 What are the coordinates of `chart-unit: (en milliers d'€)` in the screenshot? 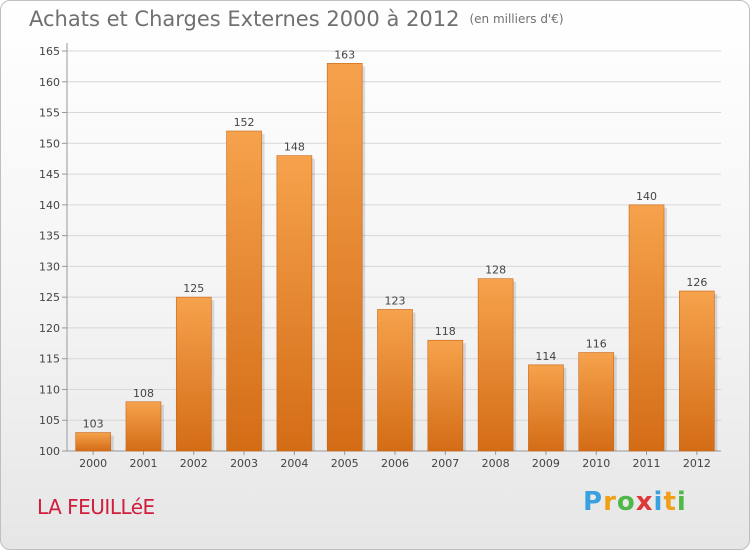 It's located at (516, 19).